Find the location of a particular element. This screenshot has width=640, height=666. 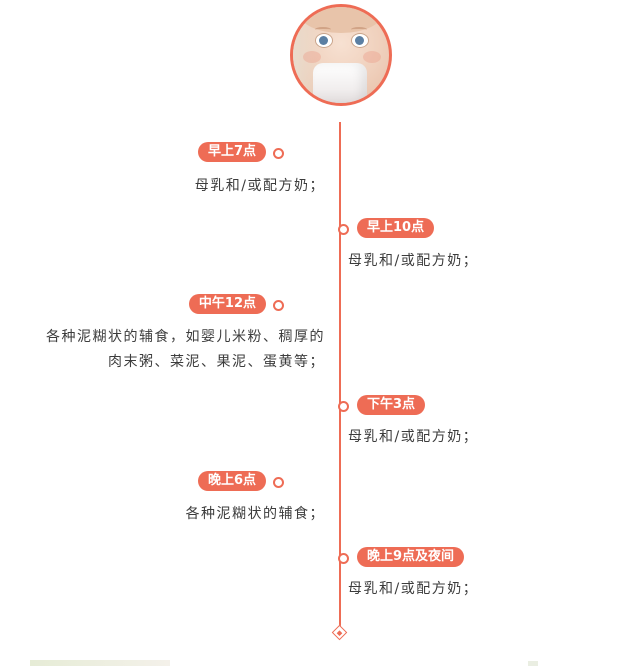

timeline-dot-3pm is located at coordinates (343, 406).